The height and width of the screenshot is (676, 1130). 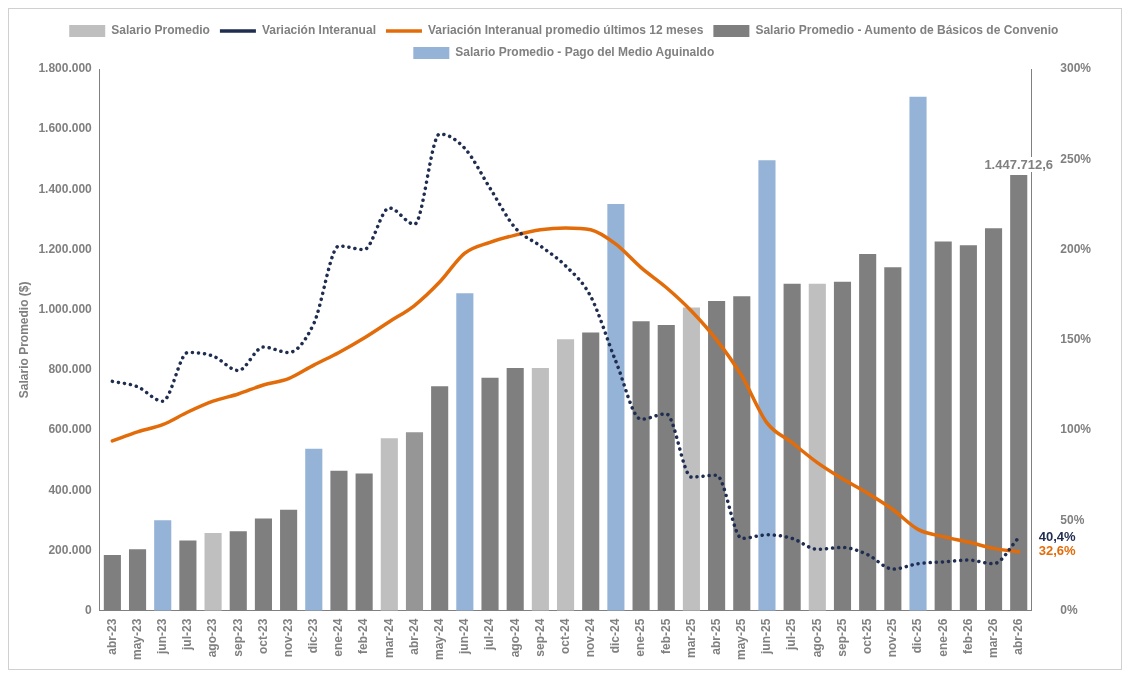 I want to click on y2-tick-label: 0%, so click(x=1069, y=609).